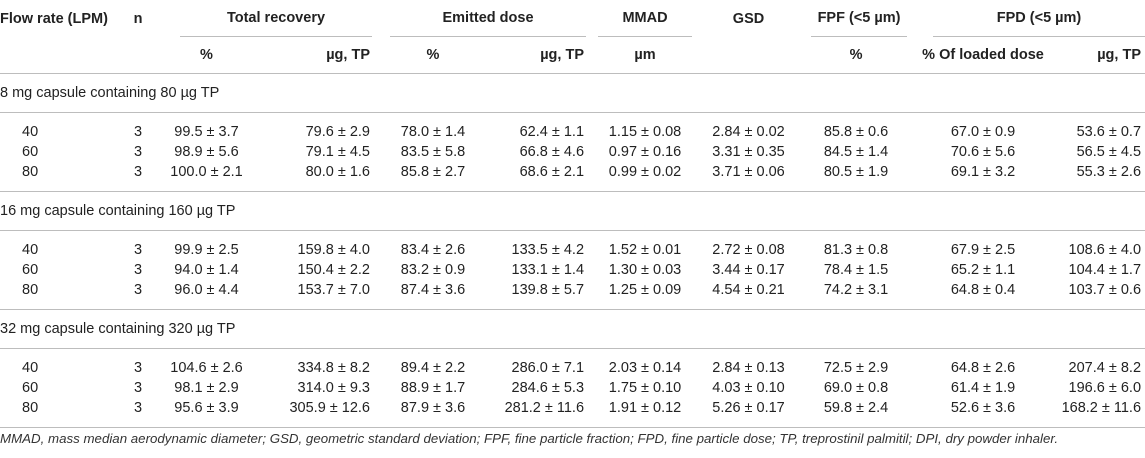 This screenshot has width=1145, height=458. What do you see at coordinates (856, 172) in the screenshot?
I see `cell-fpf: 80.5 ± 1.9` at bounding box center [856, 172].